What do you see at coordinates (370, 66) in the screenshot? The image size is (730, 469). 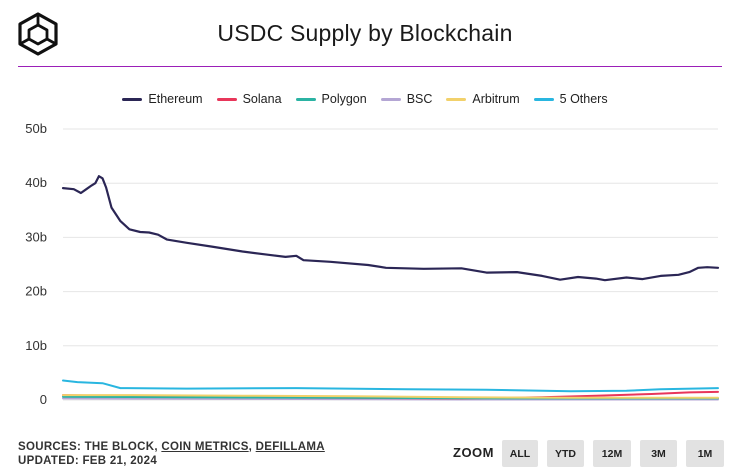 I see `title-divider` at bounding box center [370, 66].